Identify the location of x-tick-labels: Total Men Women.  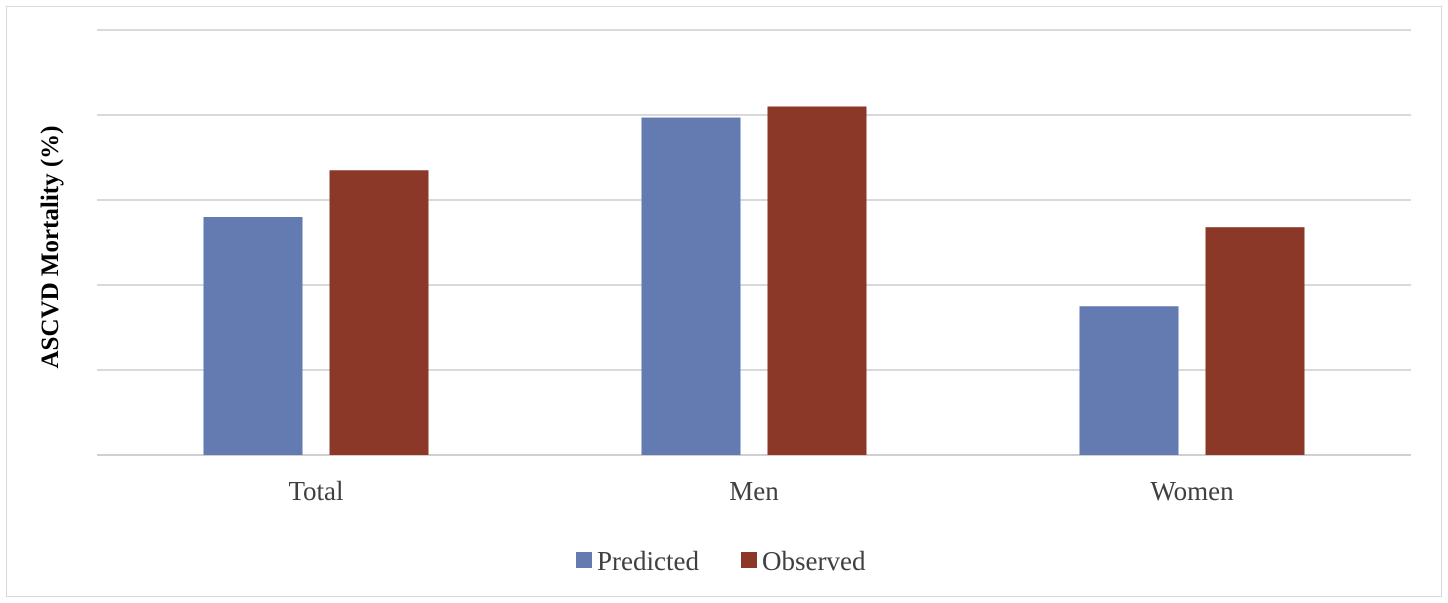
(761, 491).